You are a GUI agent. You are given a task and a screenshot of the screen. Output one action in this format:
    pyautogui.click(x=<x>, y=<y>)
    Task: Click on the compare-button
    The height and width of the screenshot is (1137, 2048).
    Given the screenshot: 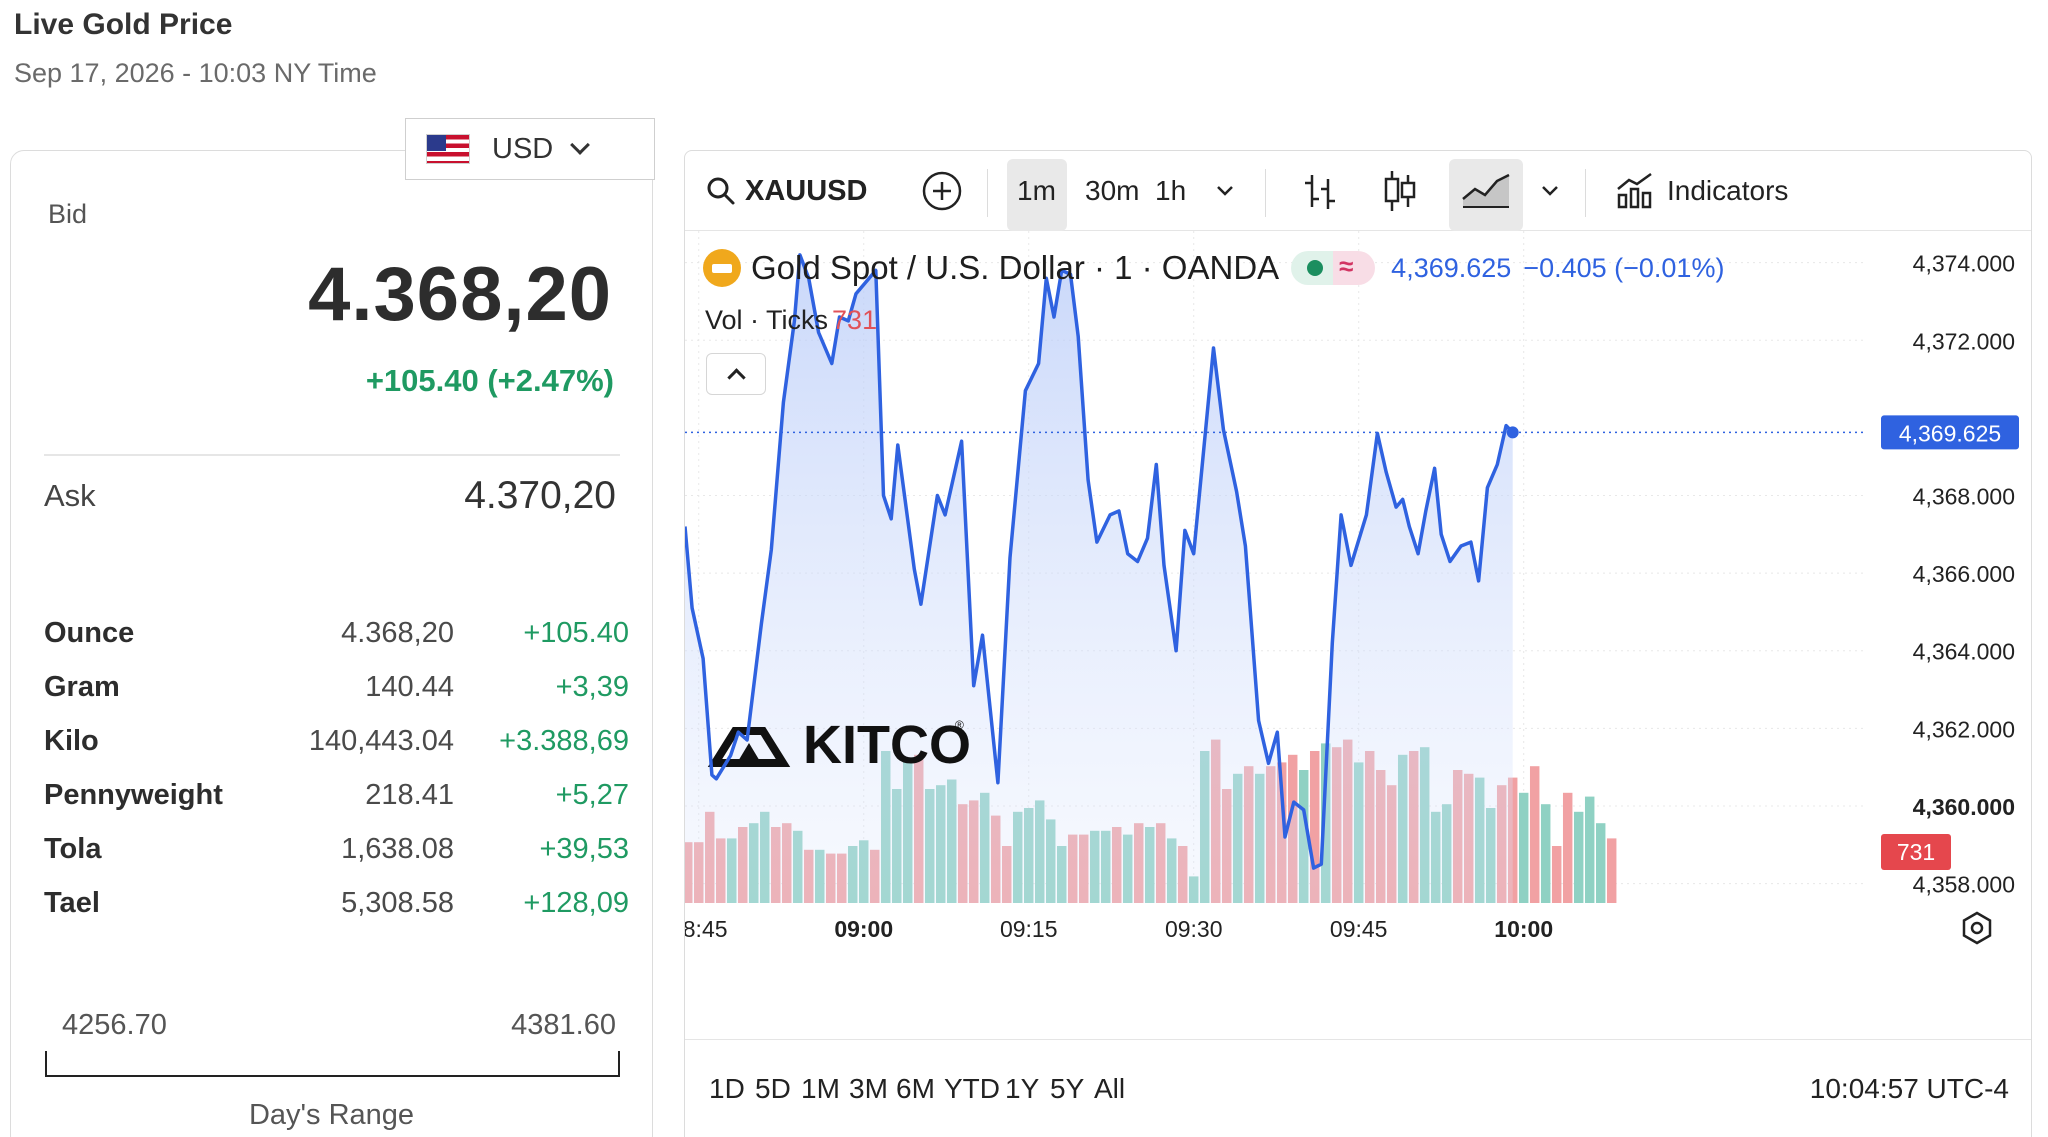 What is the action you would take?
    pyautogui.click(x=942, y=191)
    